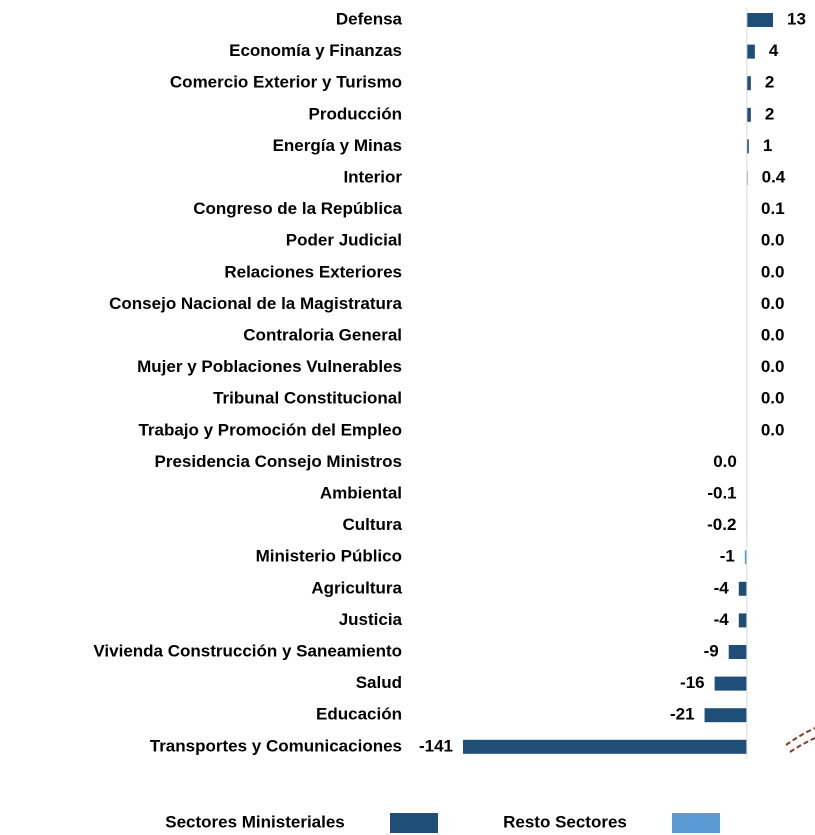 The width and height of the screenshot is (815, 835). I want to click on category-label: Agricultura, so click(356, 587).